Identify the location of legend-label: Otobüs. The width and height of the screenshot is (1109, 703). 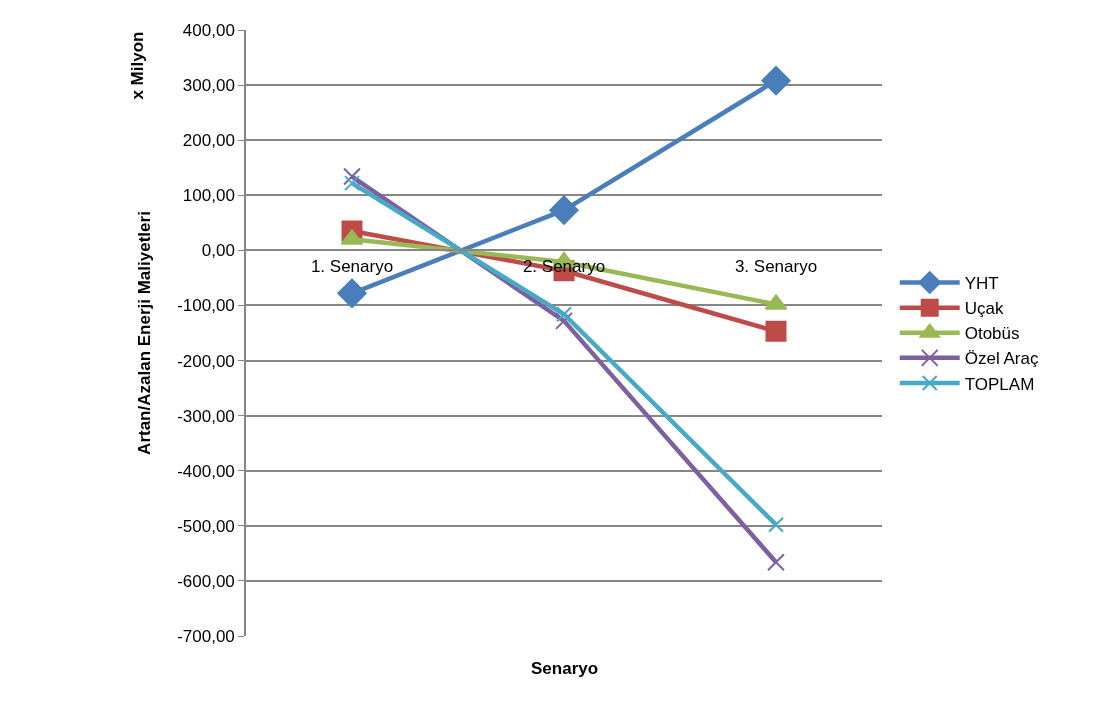
(992, 334).